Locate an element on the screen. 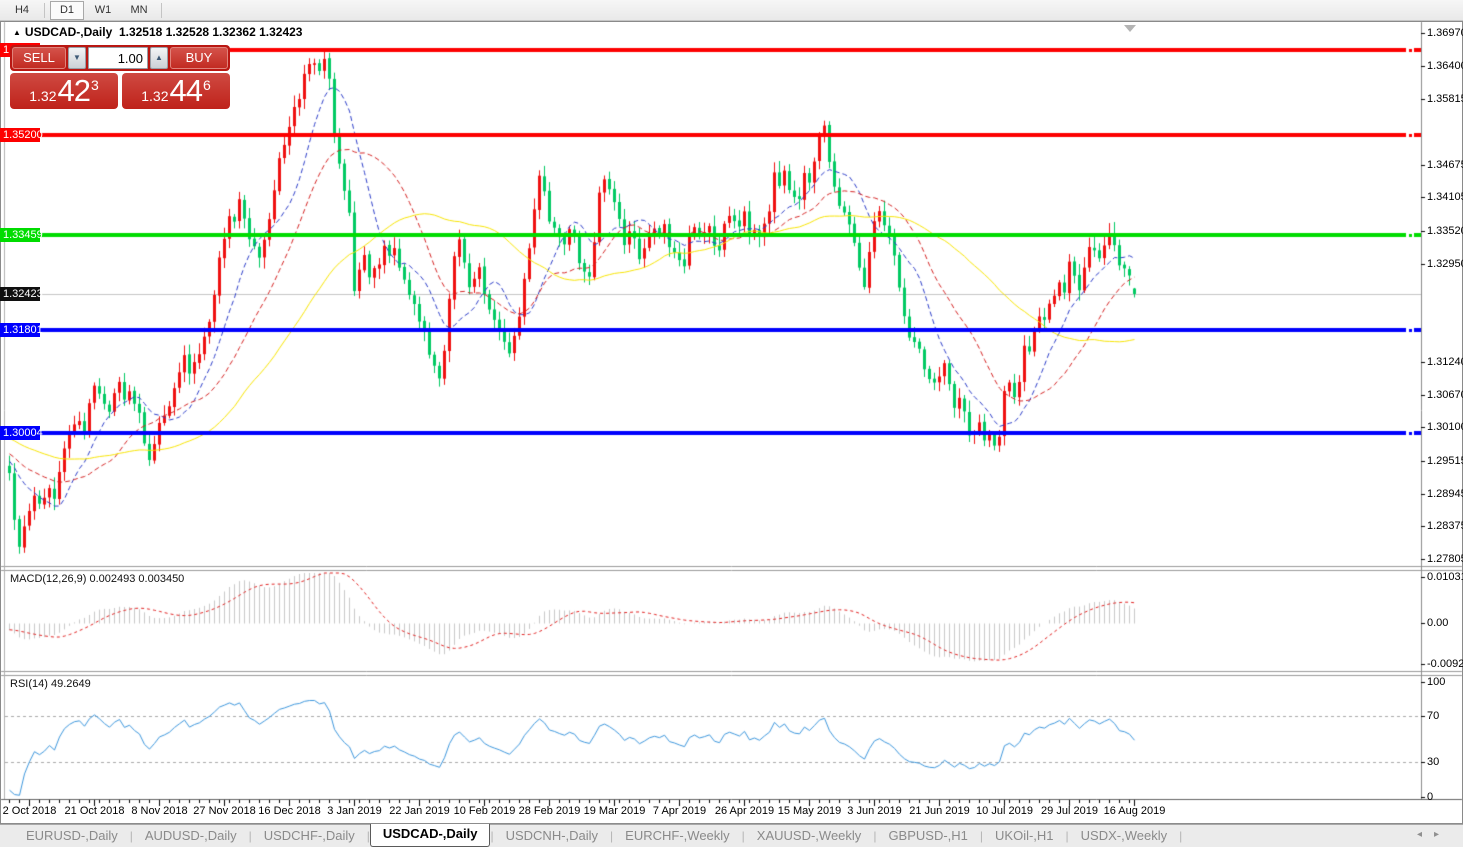 The width and height of the screenshot is (1463, 847). date-axis-label: 10 Jul 2019 is located at coordinates (1004, 811).